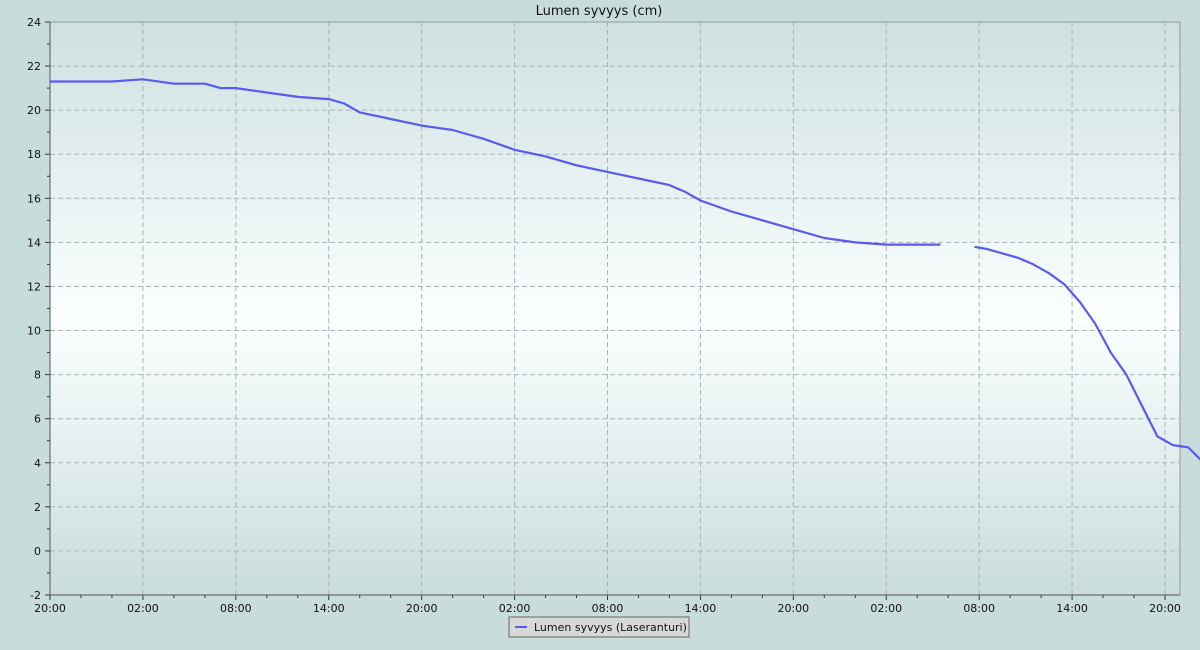  I want to click on y-tick-label: 20, so click(34, 110).